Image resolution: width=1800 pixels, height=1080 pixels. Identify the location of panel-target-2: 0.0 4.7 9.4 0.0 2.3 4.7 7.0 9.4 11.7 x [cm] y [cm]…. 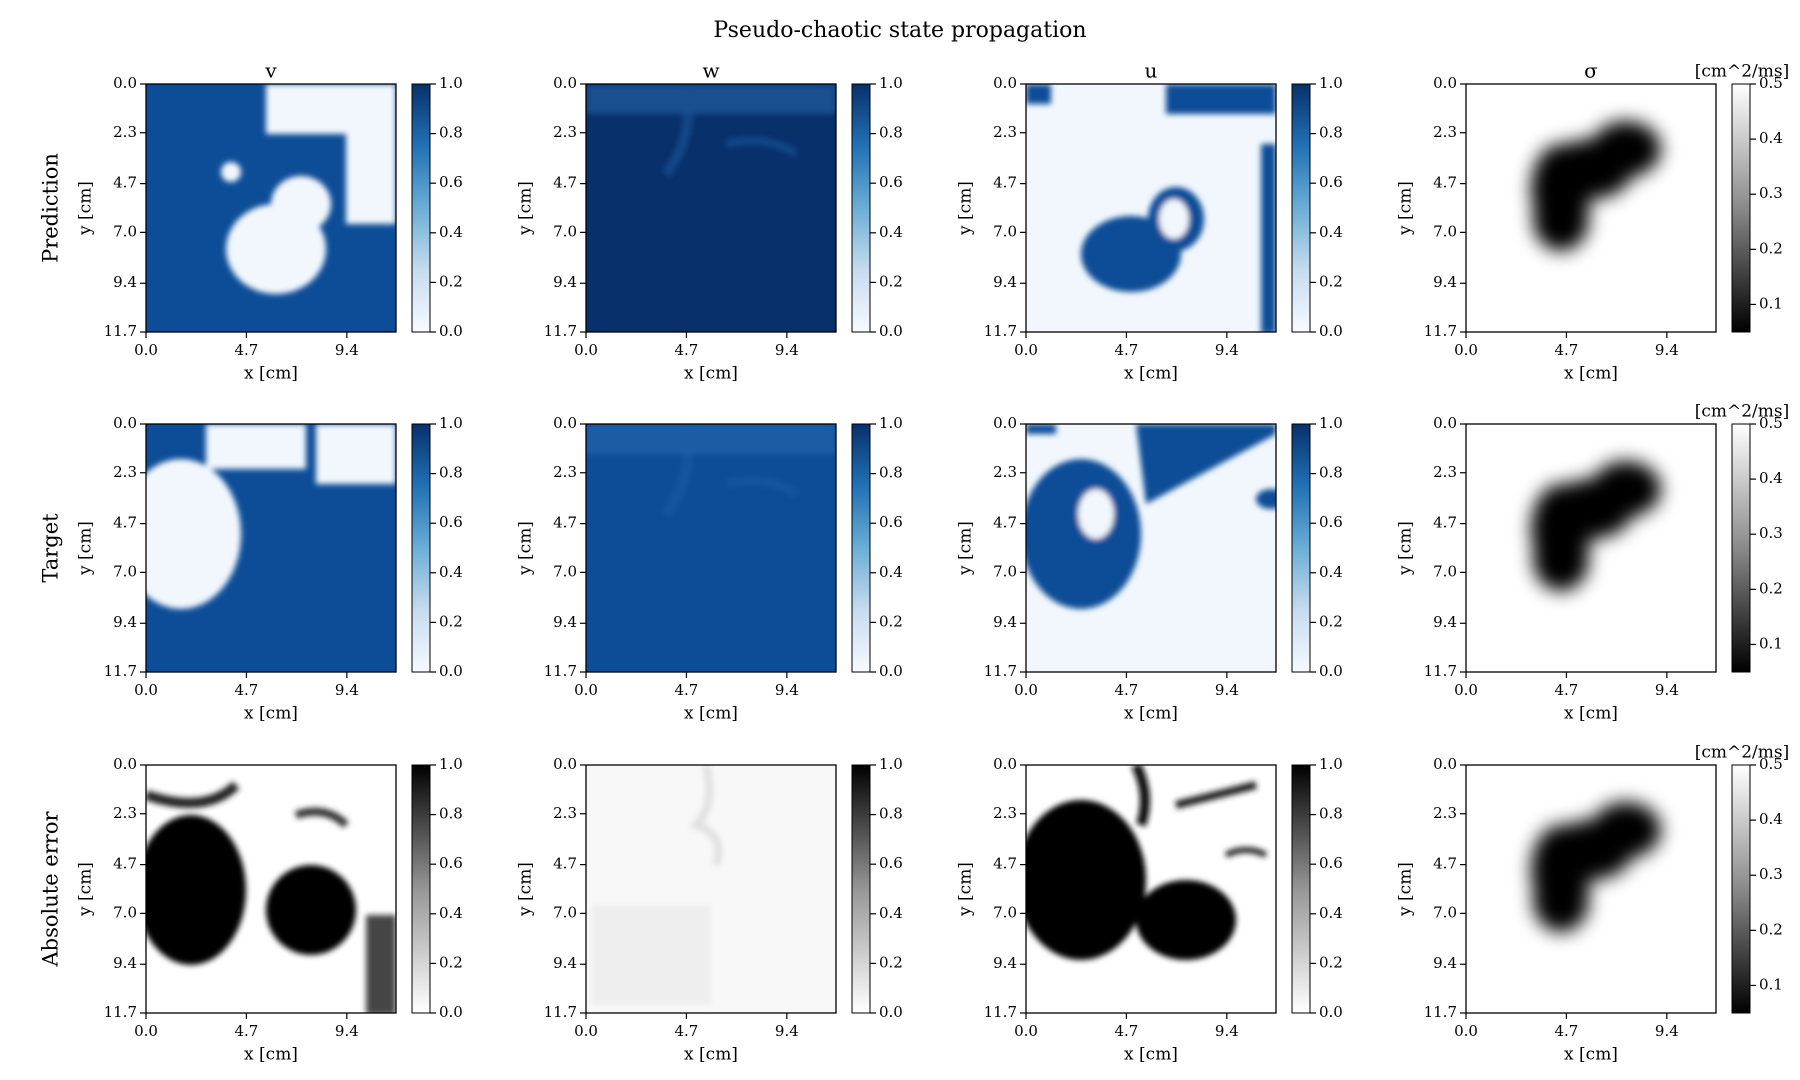
(1149, 569).